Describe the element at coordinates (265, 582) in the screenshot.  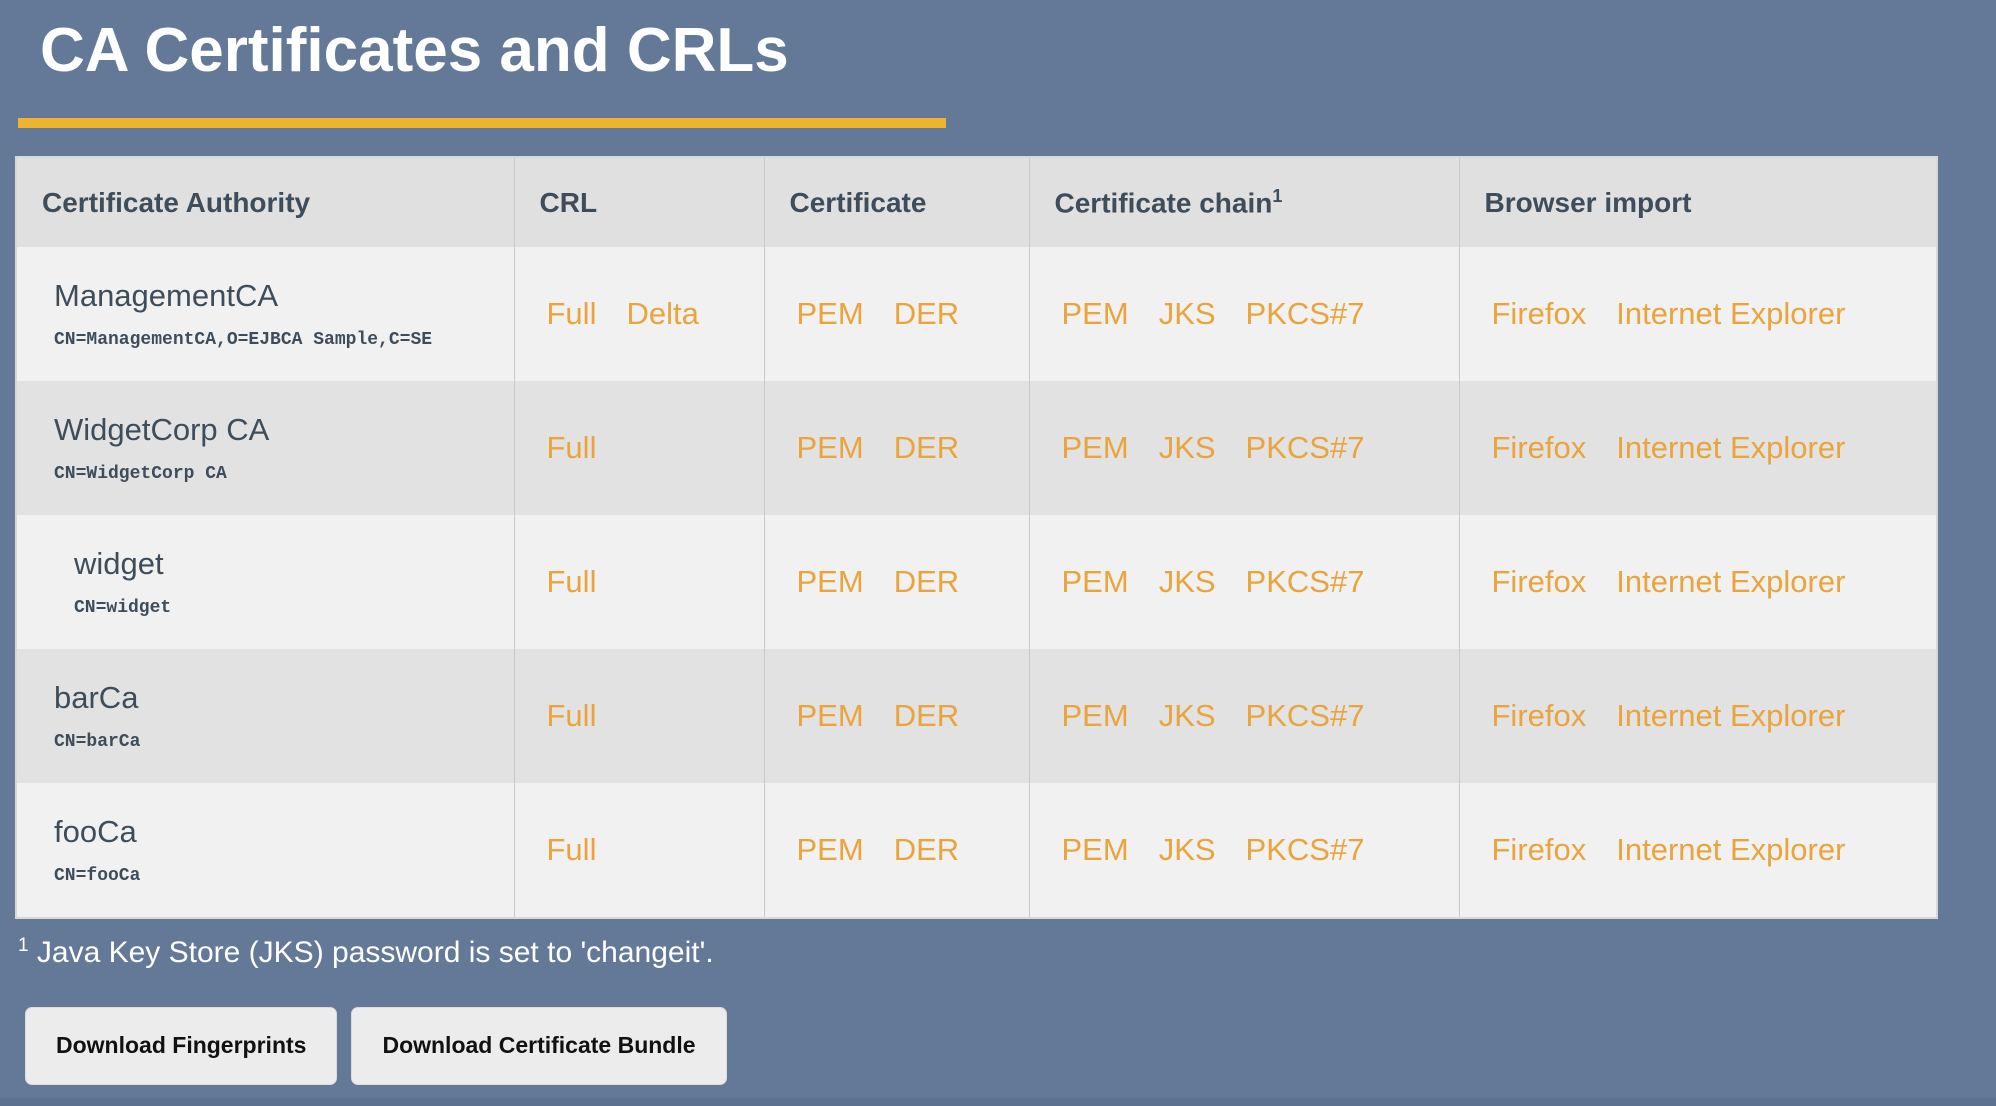
I see `ca-name-cell: widget CN=widget` at that location.